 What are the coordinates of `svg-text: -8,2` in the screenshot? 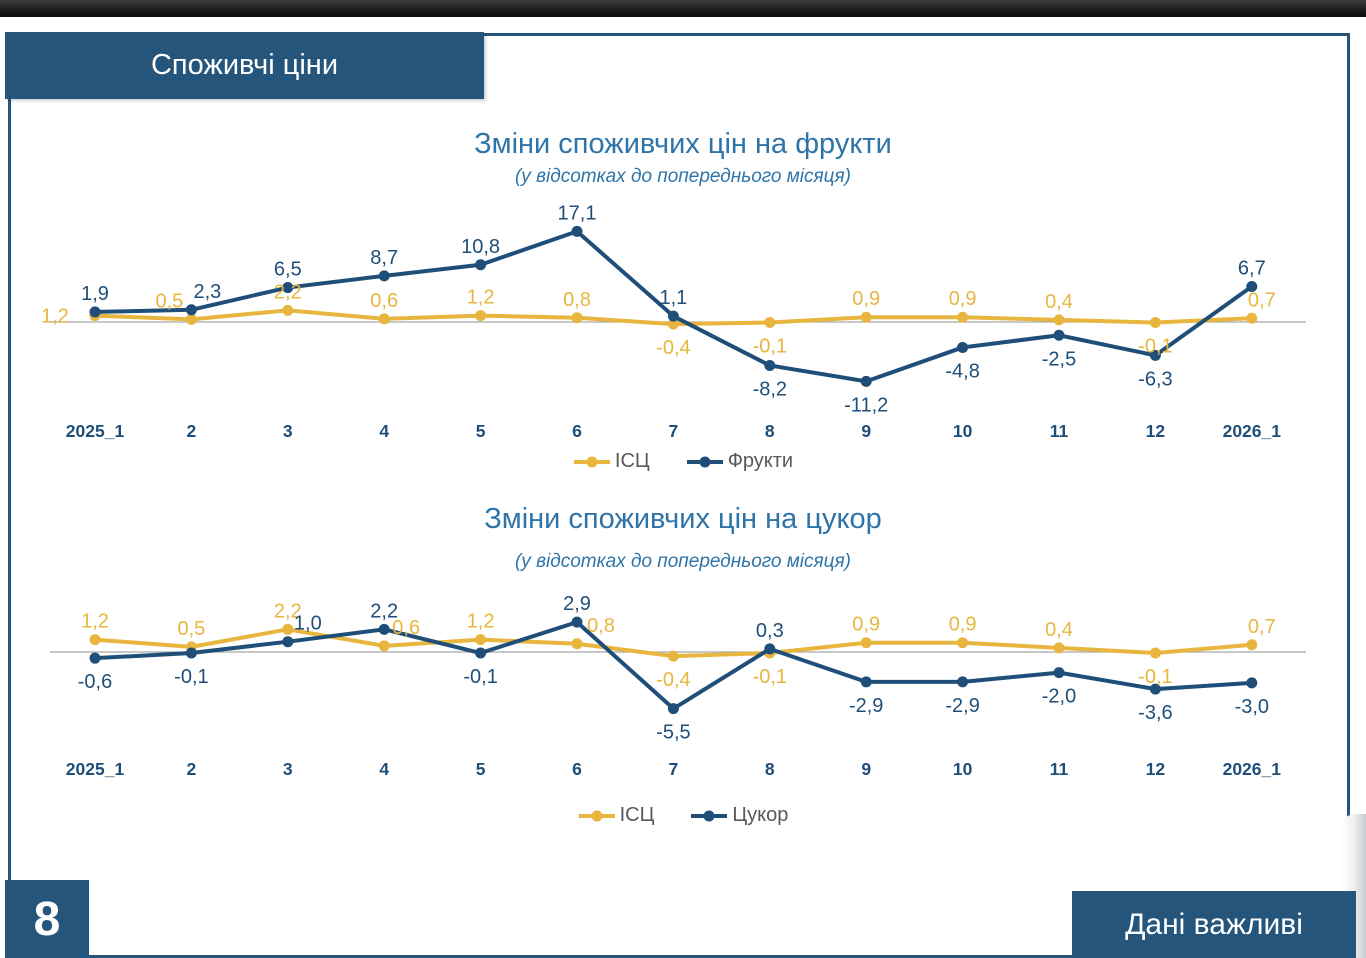 It's located at (770, 389).